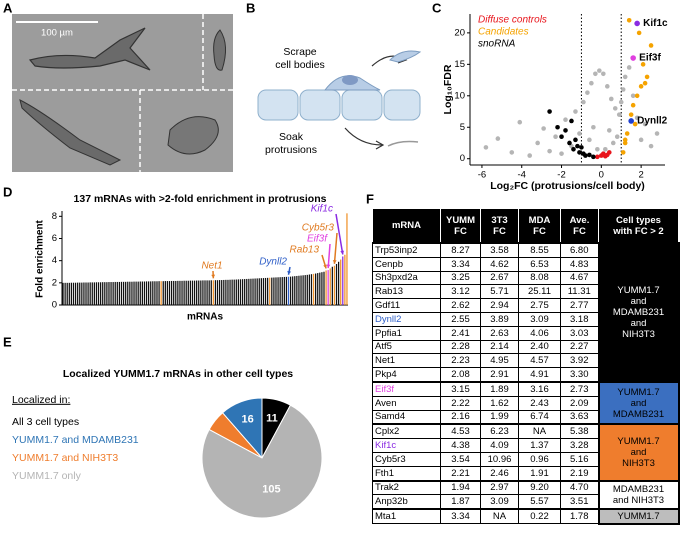 The image size is (680, 533). What do you see at coordinates (8, 7) in the screenshot?
I see `panel-label: A` at bounding box center [8, 7].